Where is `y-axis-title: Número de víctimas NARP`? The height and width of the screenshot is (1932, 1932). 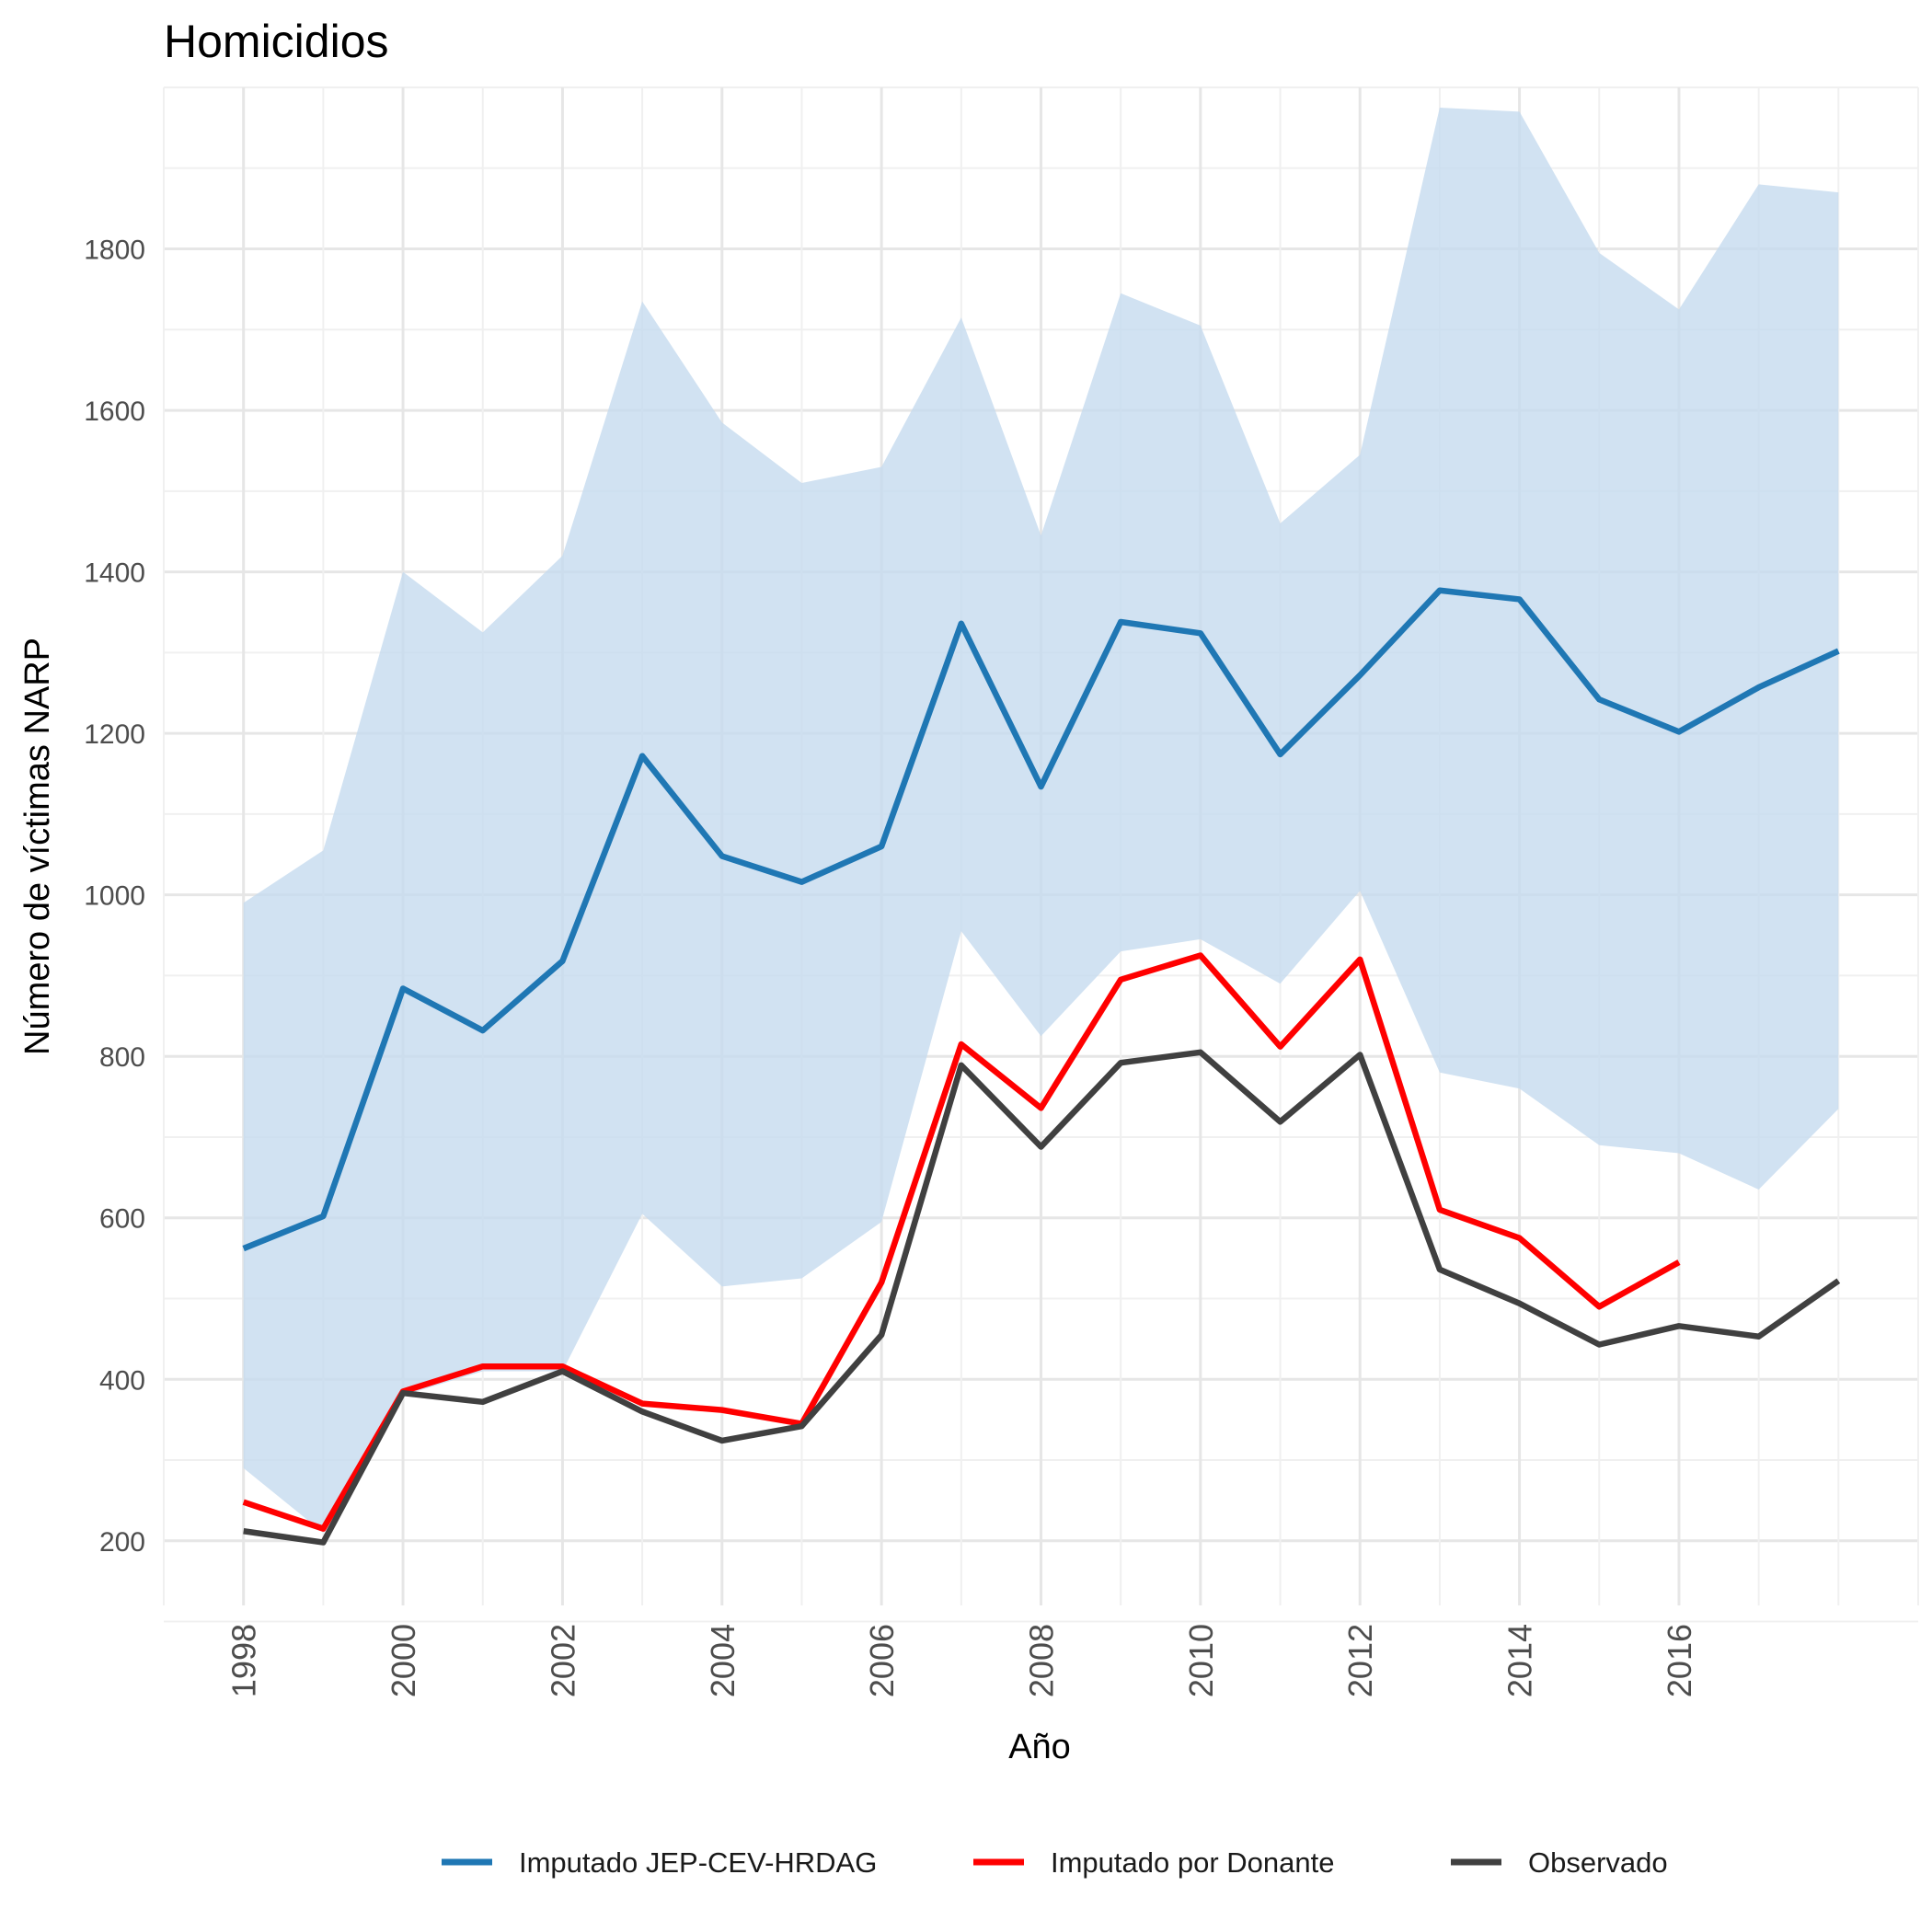
y-axis-title: Número de víctimas NARP is located at coordinates (37, 846).